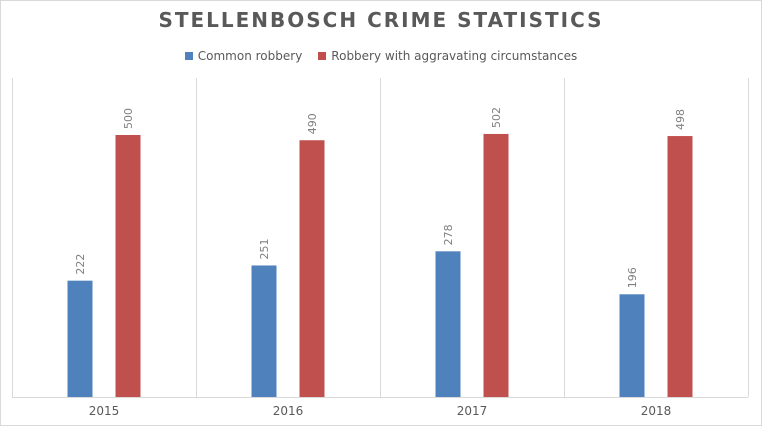 This screenshot has height=426, width=762. I want to click on chart-title: STELLENBOSCH CRIME STATISTICS, so click(381, 20).